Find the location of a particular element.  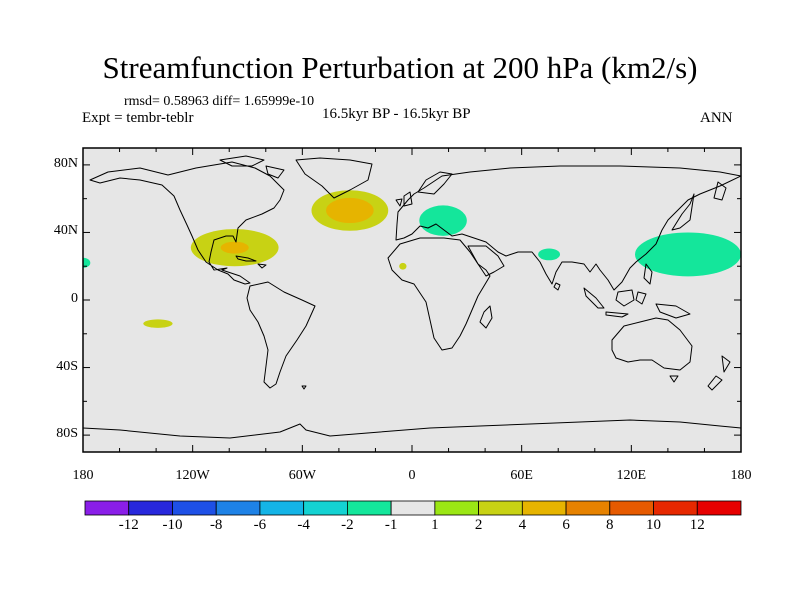

rmsd-stats: rmsd= 0.58963 diff= 1.65999e-10 is located at coordinates (219, 101).